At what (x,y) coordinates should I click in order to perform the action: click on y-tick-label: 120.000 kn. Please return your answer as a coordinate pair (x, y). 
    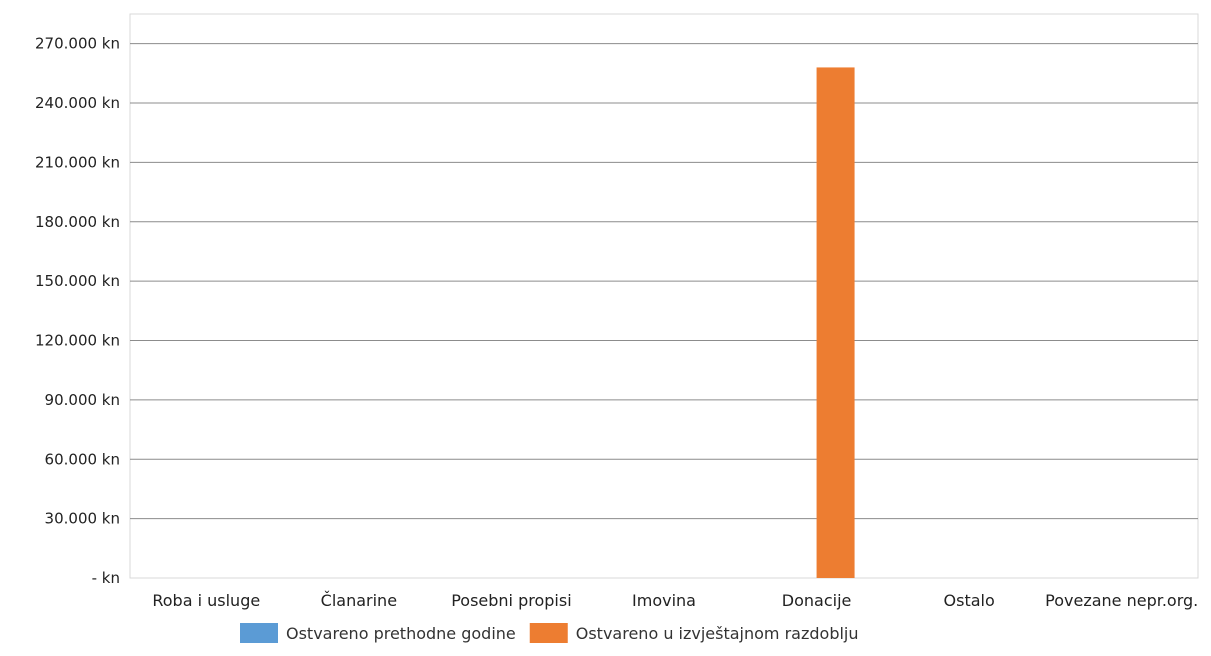
    Looking at the image, I should click on (77, 341).